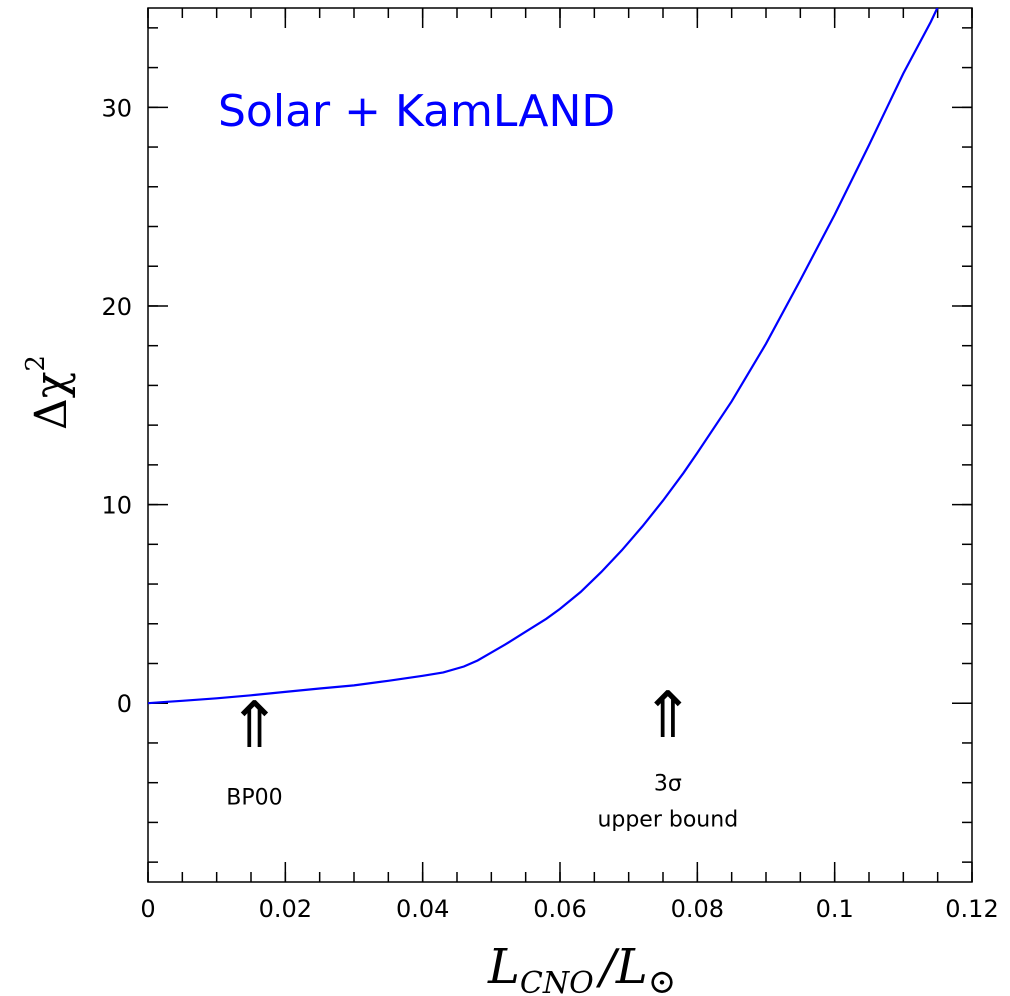 The height and width of the screenshot is (996, 1010). Describe the element at coordinates (124, 704) in the screenshot. I see `y-tick-label: 0` at that location.